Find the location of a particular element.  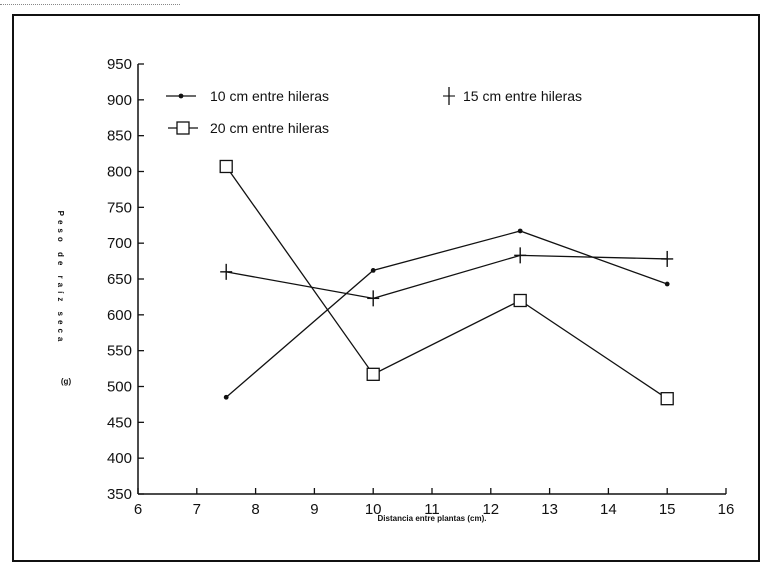

x-tick-label: 8 is located at coordinates (255, 509).